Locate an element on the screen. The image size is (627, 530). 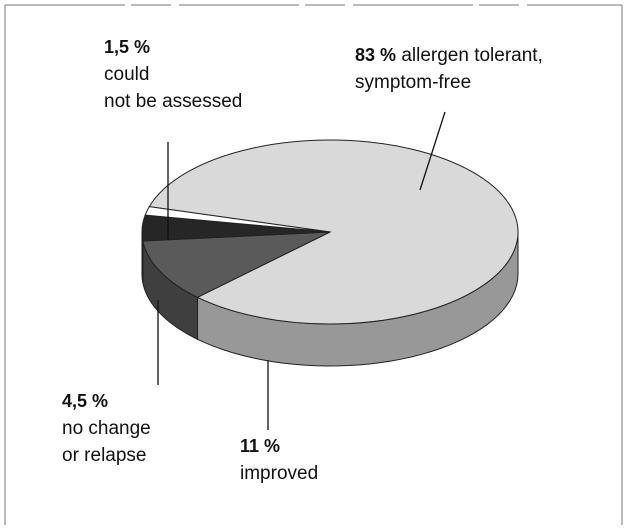
value-label: 4,5 % is located at coordinates (85, 401).